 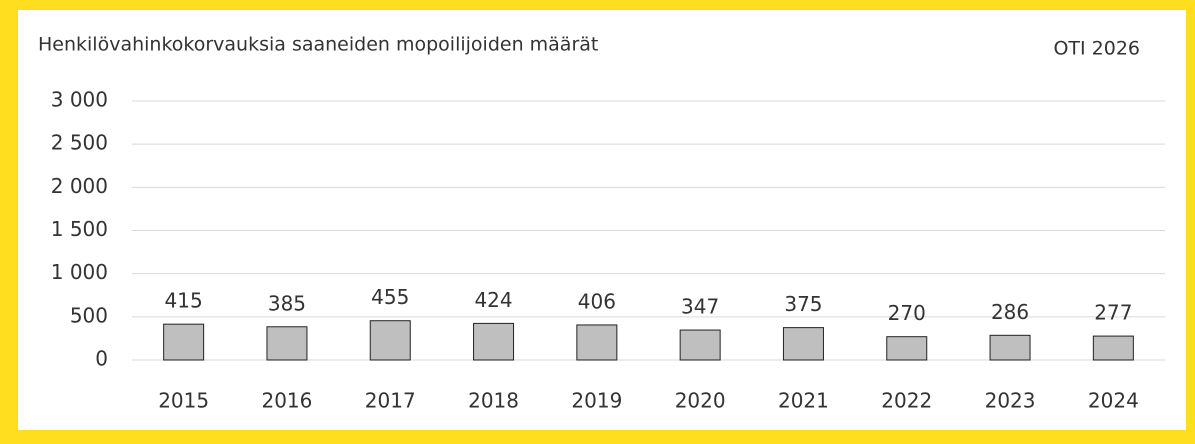 What do you see at coordinates (1113, 401) in the screenshot?
I see `x-tick-label: 2024` at bounding box center [1113, 401].